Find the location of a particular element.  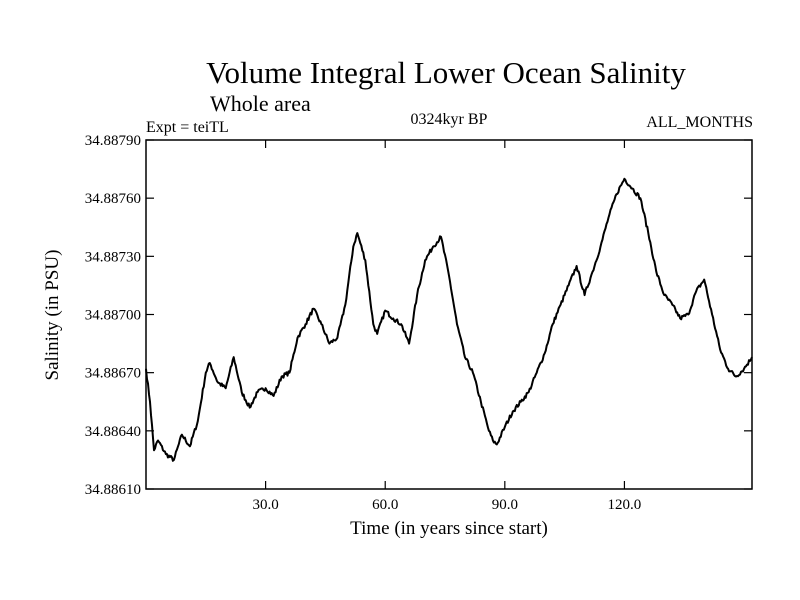

months-label: ALL_MONTHS is located at coordinates (699, 122).